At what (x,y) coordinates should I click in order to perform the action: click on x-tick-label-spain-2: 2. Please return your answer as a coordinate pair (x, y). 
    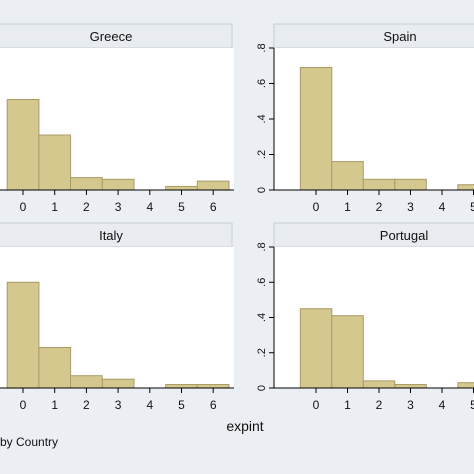
    Looking at the image, I should click on (379, 207).